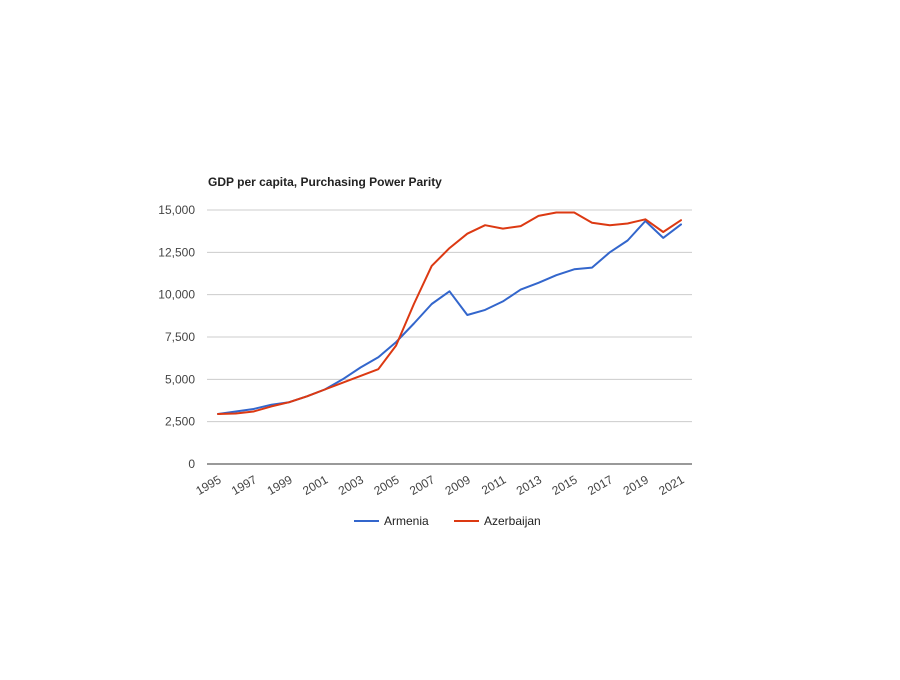  I want to click on x-tick-label: 2021, so click(671, 485).